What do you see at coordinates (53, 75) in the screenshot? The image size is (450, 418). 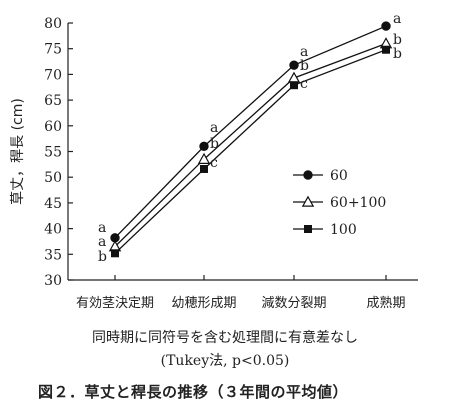 I see `y-tick-label: 70` at bounding box center [53, 75].